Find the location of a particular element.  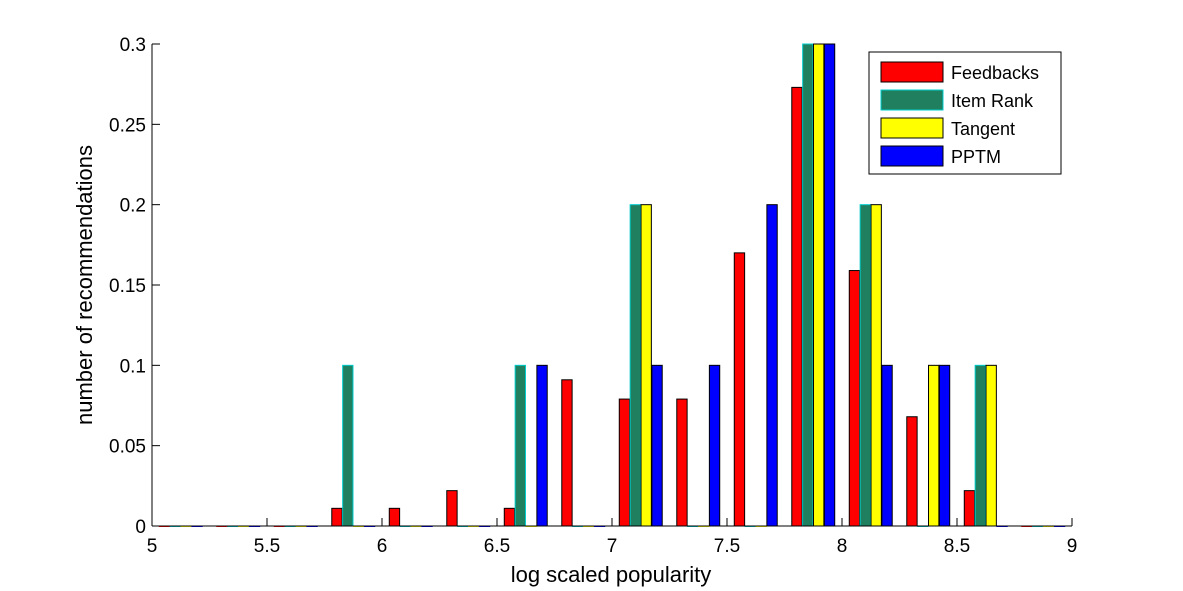

legend-label-item-rank: Item Rank is located at coordinates (992, 101).